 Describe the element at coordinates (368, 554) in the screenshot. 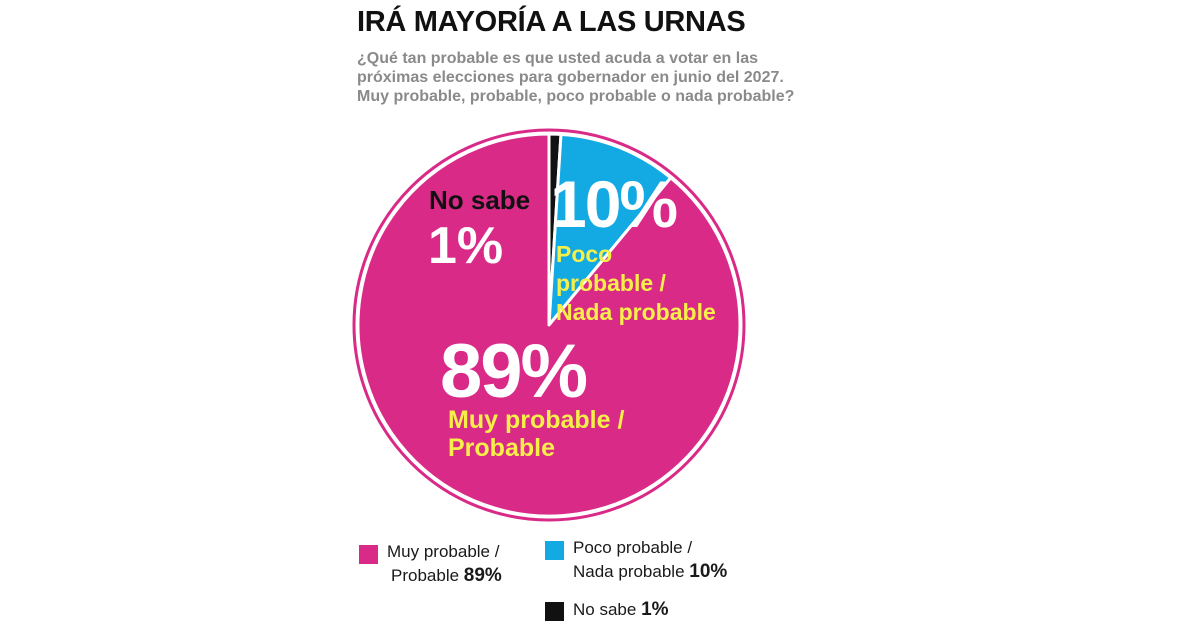

I see `legend-swatch-muy-probable` at that location.